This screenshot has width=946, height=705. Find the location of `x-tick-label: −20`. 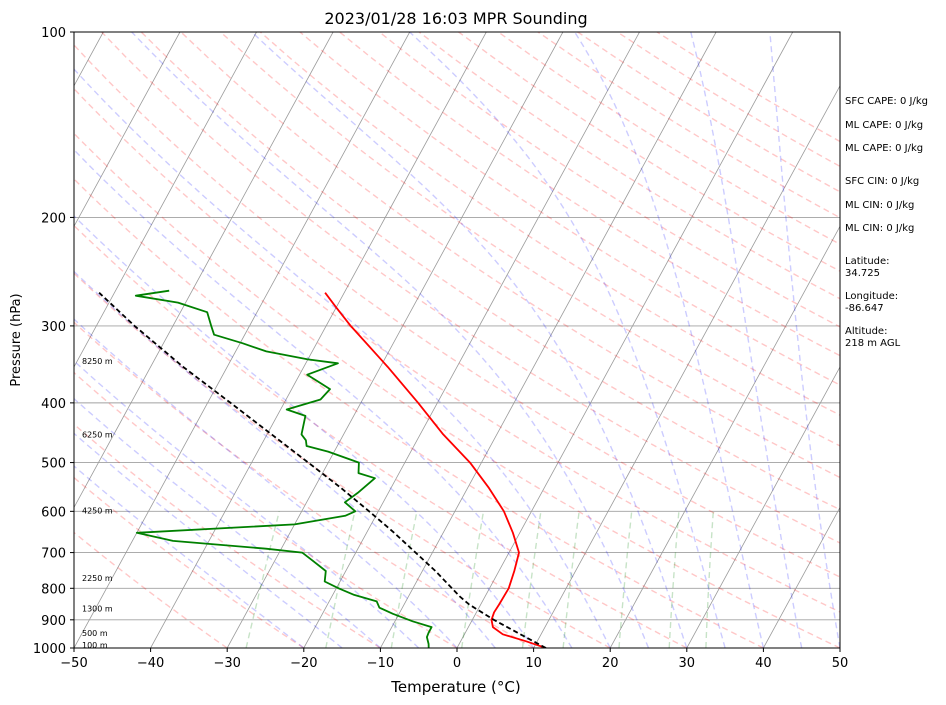

x-tick-label: −20 is located at coordinates (303, 663).